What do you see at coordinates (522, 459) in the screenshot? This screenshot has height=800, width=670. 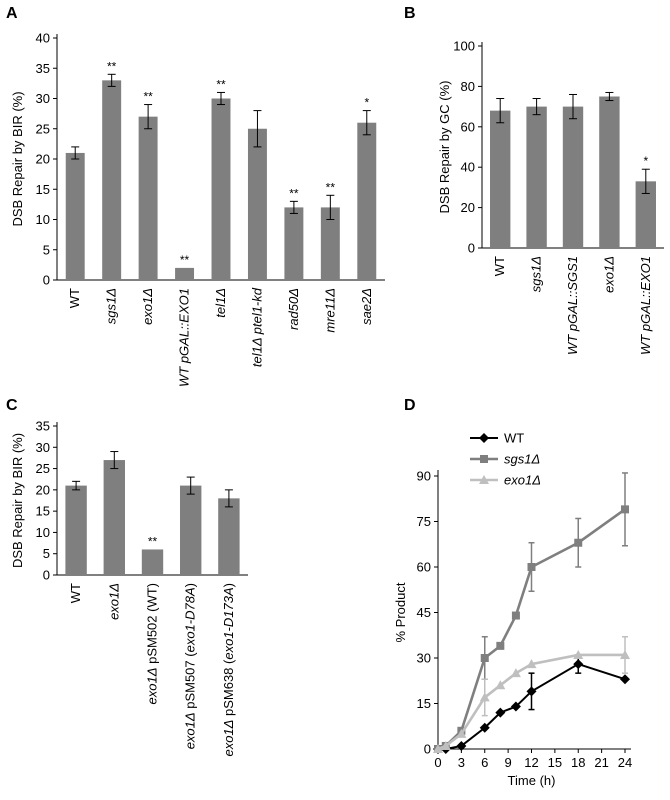 I see `legend-label: sgs1Δ` at bounding box center [522, 459].